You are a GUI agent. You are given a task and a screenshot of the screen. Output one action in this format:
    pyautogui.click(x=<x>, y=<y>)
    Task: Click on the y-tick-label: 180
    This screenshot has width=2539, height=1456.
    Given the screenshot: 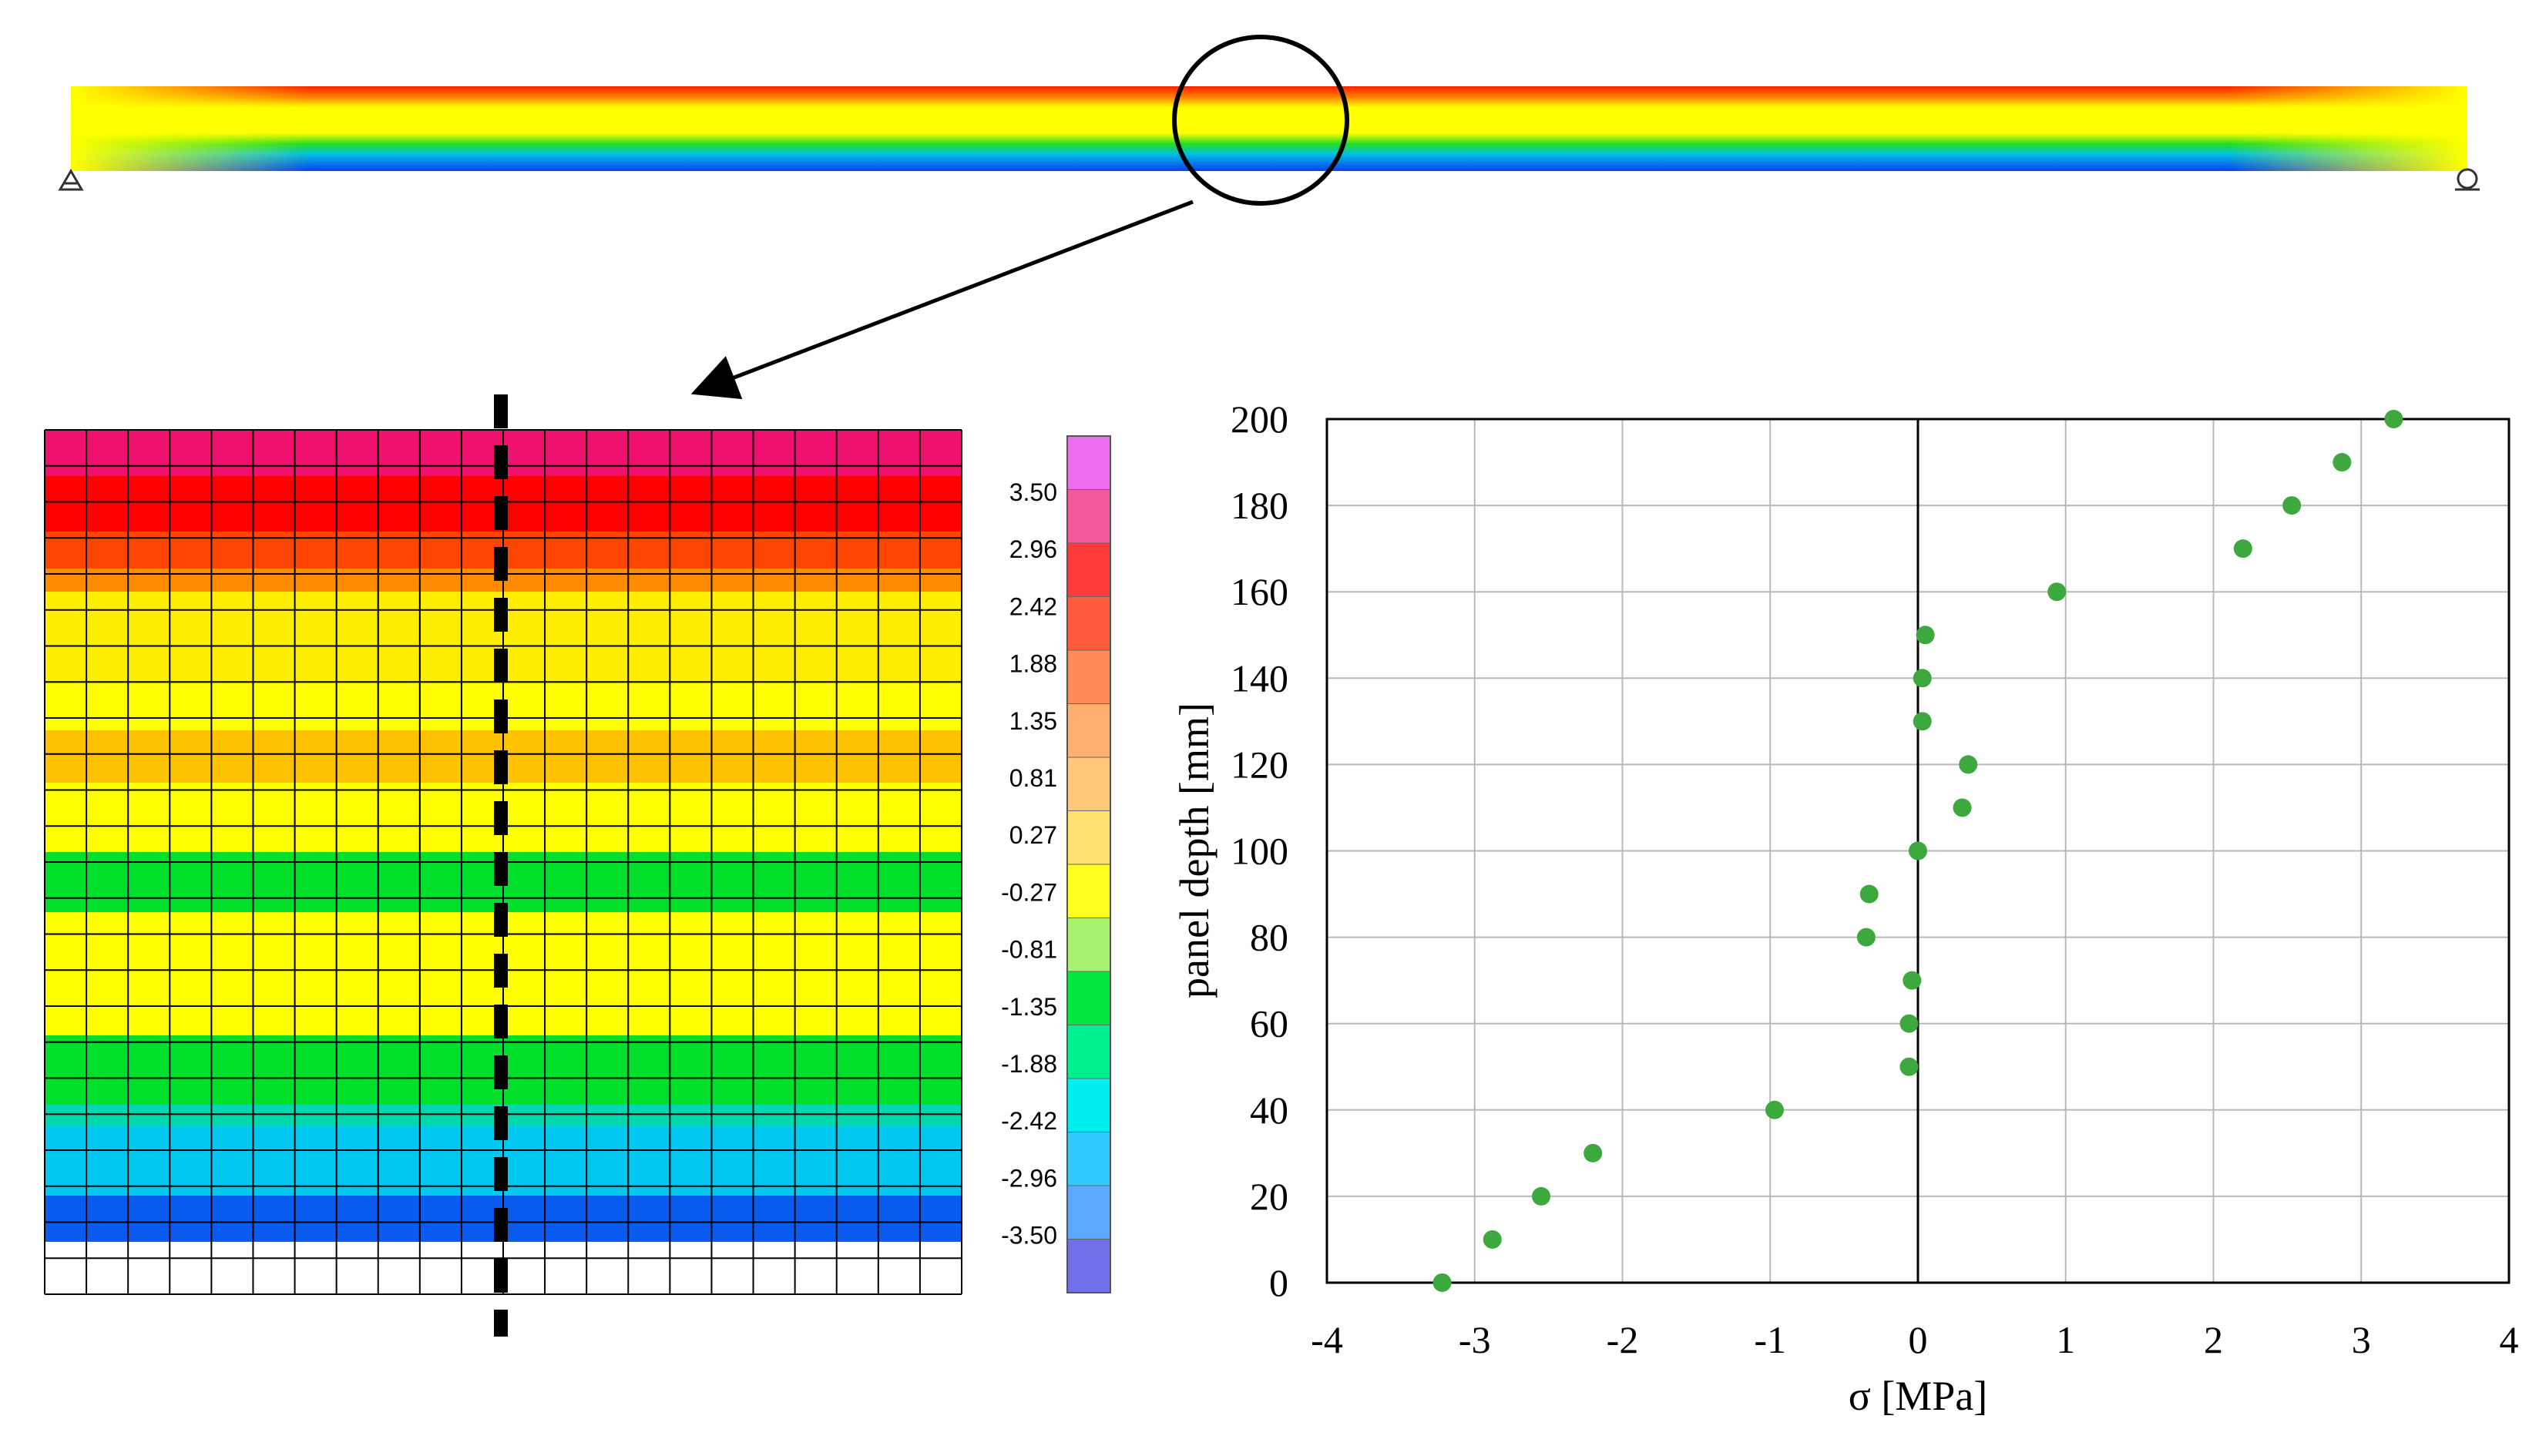 What is the action you would take?
    pyautogui.click(x=1259, y=505)
    